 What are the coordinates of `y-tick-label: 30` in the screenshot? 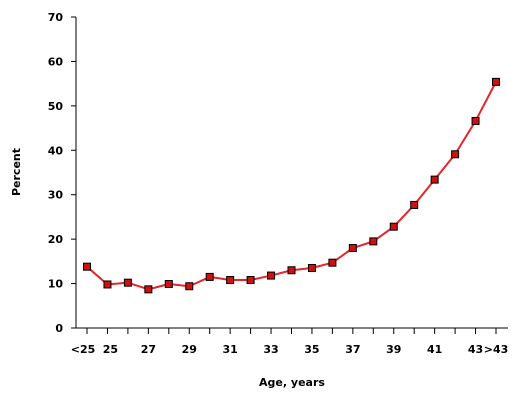 It's located at (56, 195).